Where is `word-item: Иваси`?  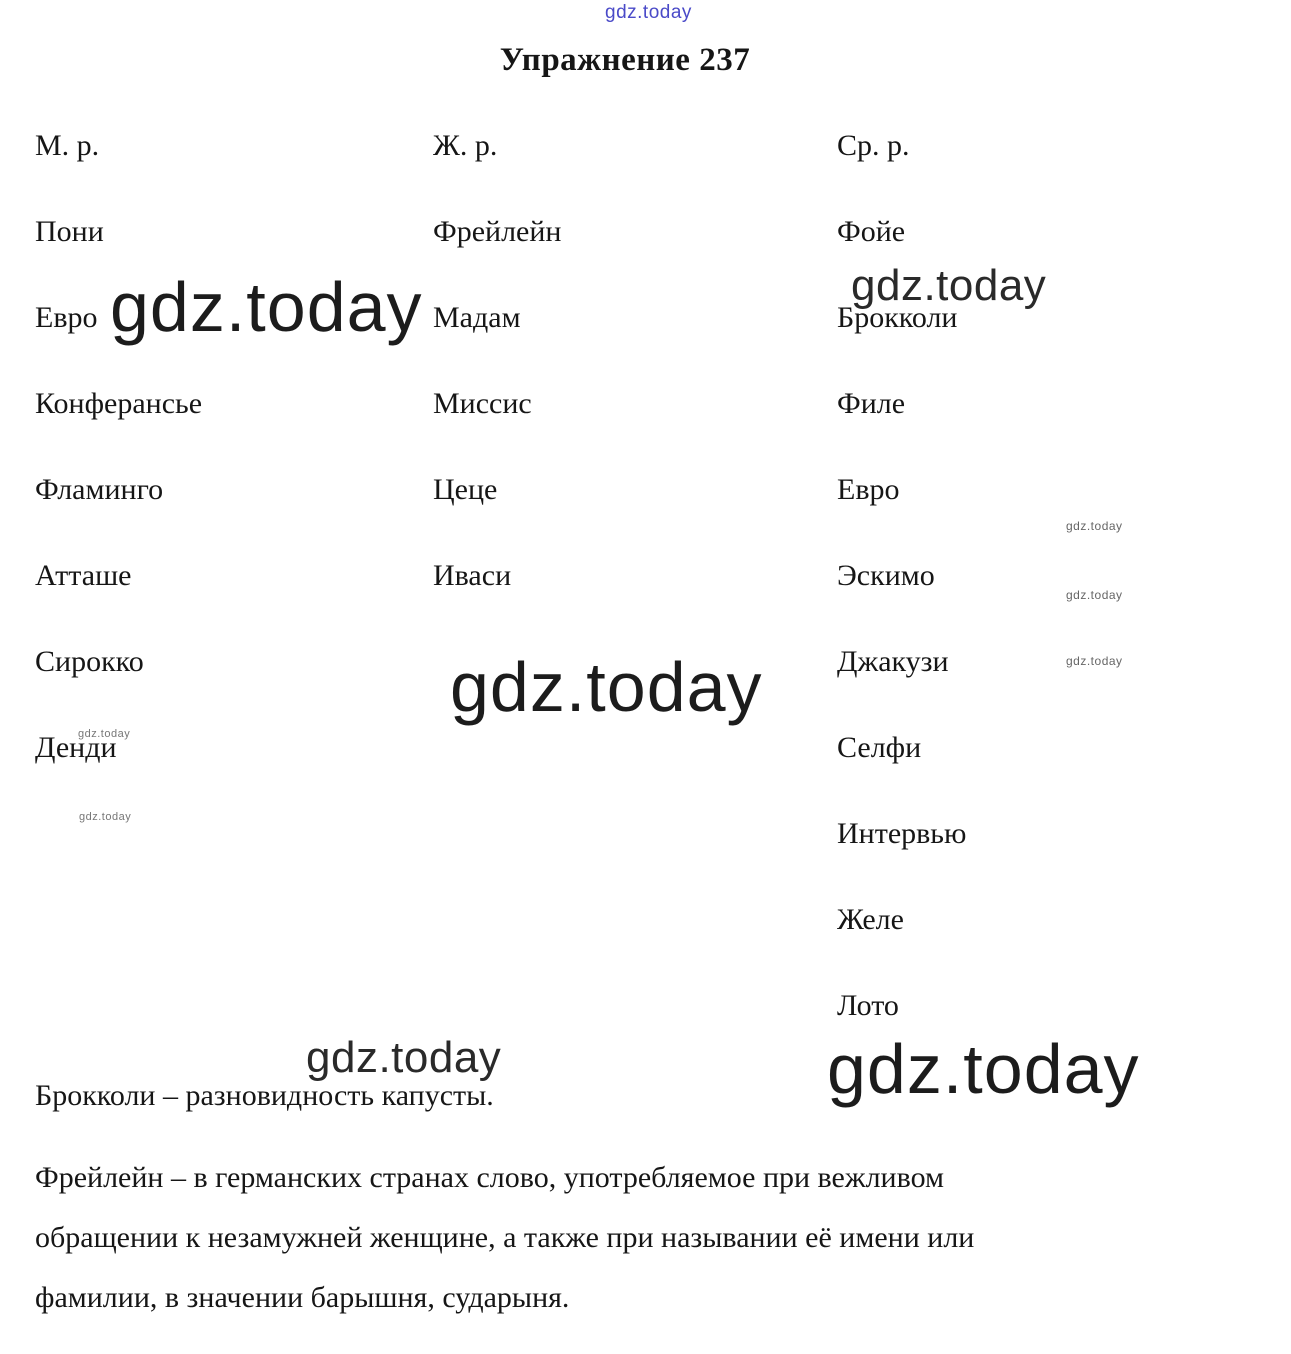 word-item: Иваси is located at coordinates (472, 575).